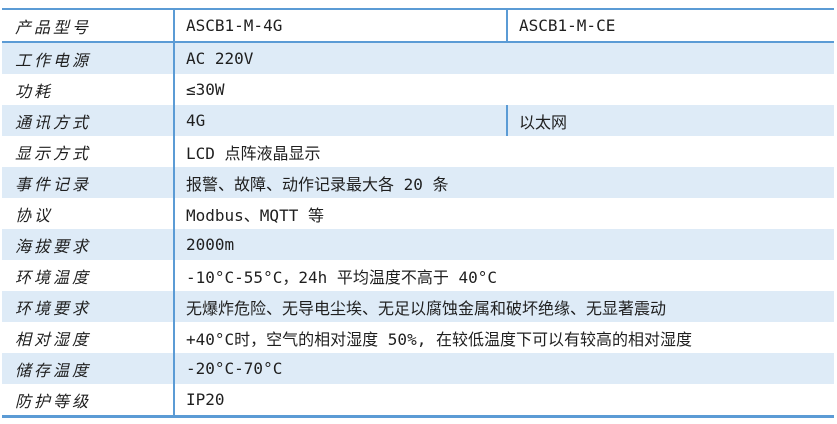 This screenshot has width=837, height=424. Describe the element at coordinates (88, 25) in the screenshot. I see `spec-label: 产品型号` at that location.